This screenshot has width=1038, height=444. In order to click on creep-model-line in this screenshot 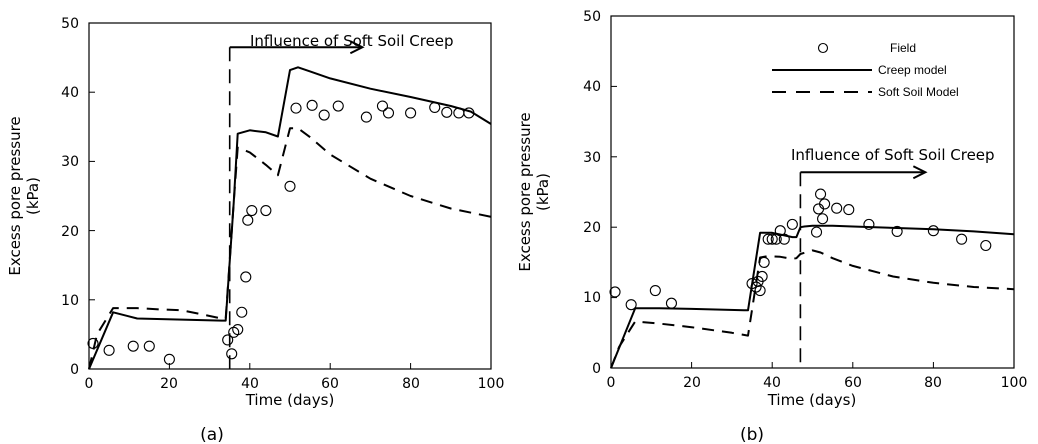, I will do `click(812, 296)`.